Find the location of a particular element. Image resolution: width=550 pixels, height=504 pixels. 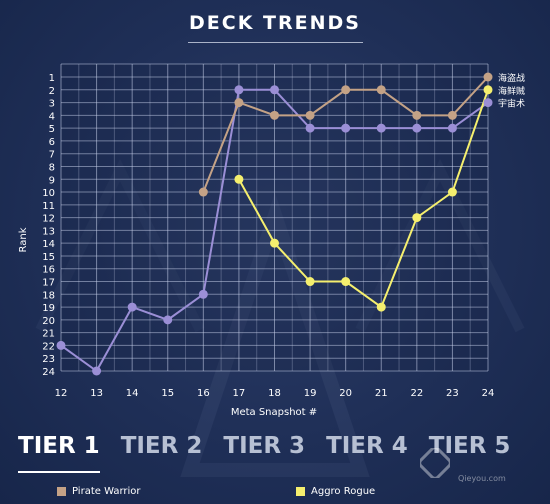

watermark-logo-icon is located at coordinates (435, 463).